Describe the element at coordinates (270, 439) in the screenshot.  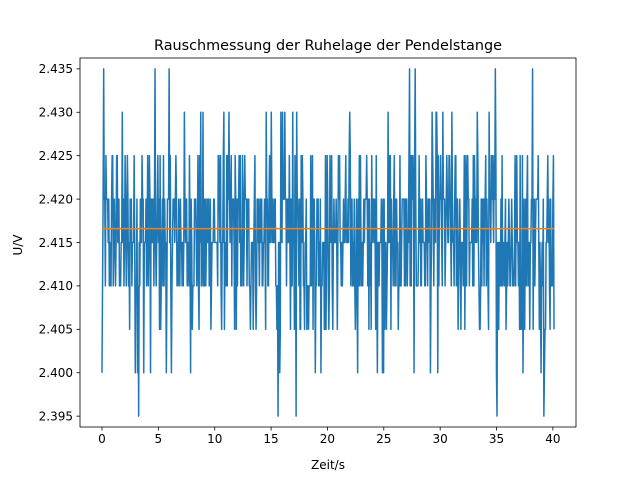
I see `x-tick-label: 15` at that location.